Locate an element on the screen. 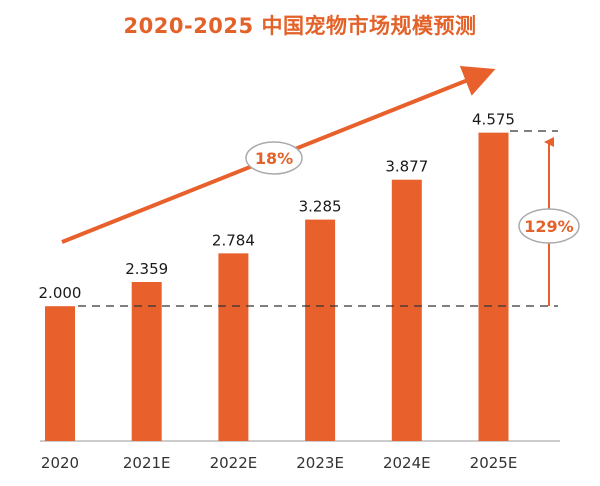  bar-value-label: 3.877 is located at coordinates (406, 167).